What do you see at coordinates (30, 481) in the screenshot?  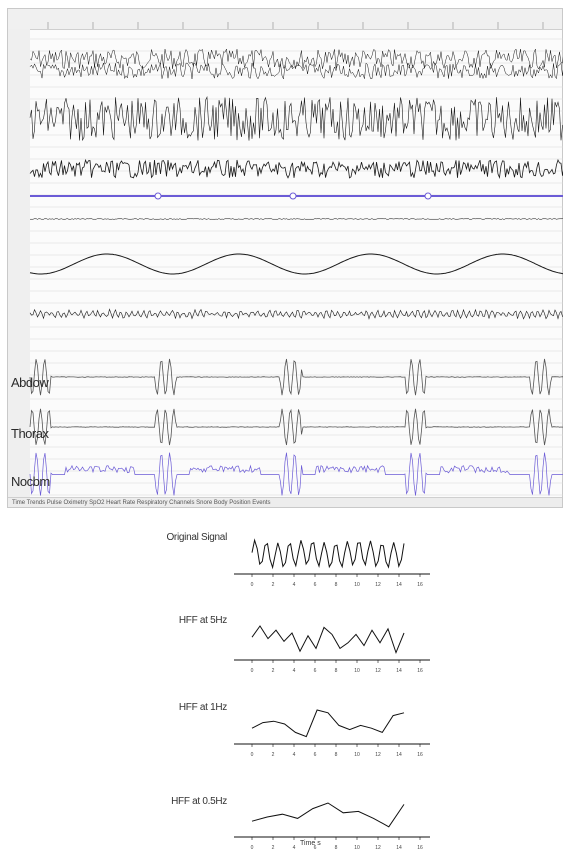 I see `channel-label-nasal: Nocbm` at bounding box center [30, 481].